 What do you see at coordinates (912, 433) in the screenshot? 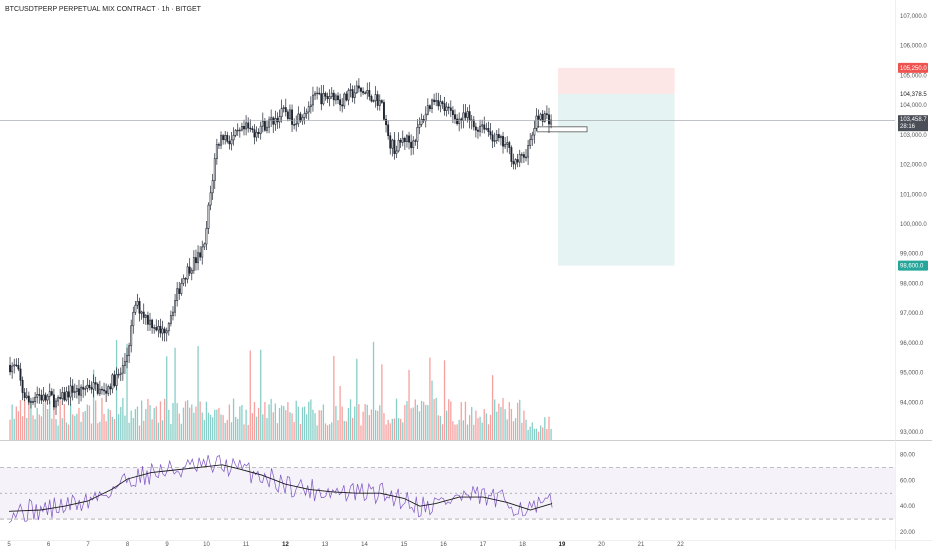
I see `price-tick-label: 93,000.0` at bounding box center [912, 433].